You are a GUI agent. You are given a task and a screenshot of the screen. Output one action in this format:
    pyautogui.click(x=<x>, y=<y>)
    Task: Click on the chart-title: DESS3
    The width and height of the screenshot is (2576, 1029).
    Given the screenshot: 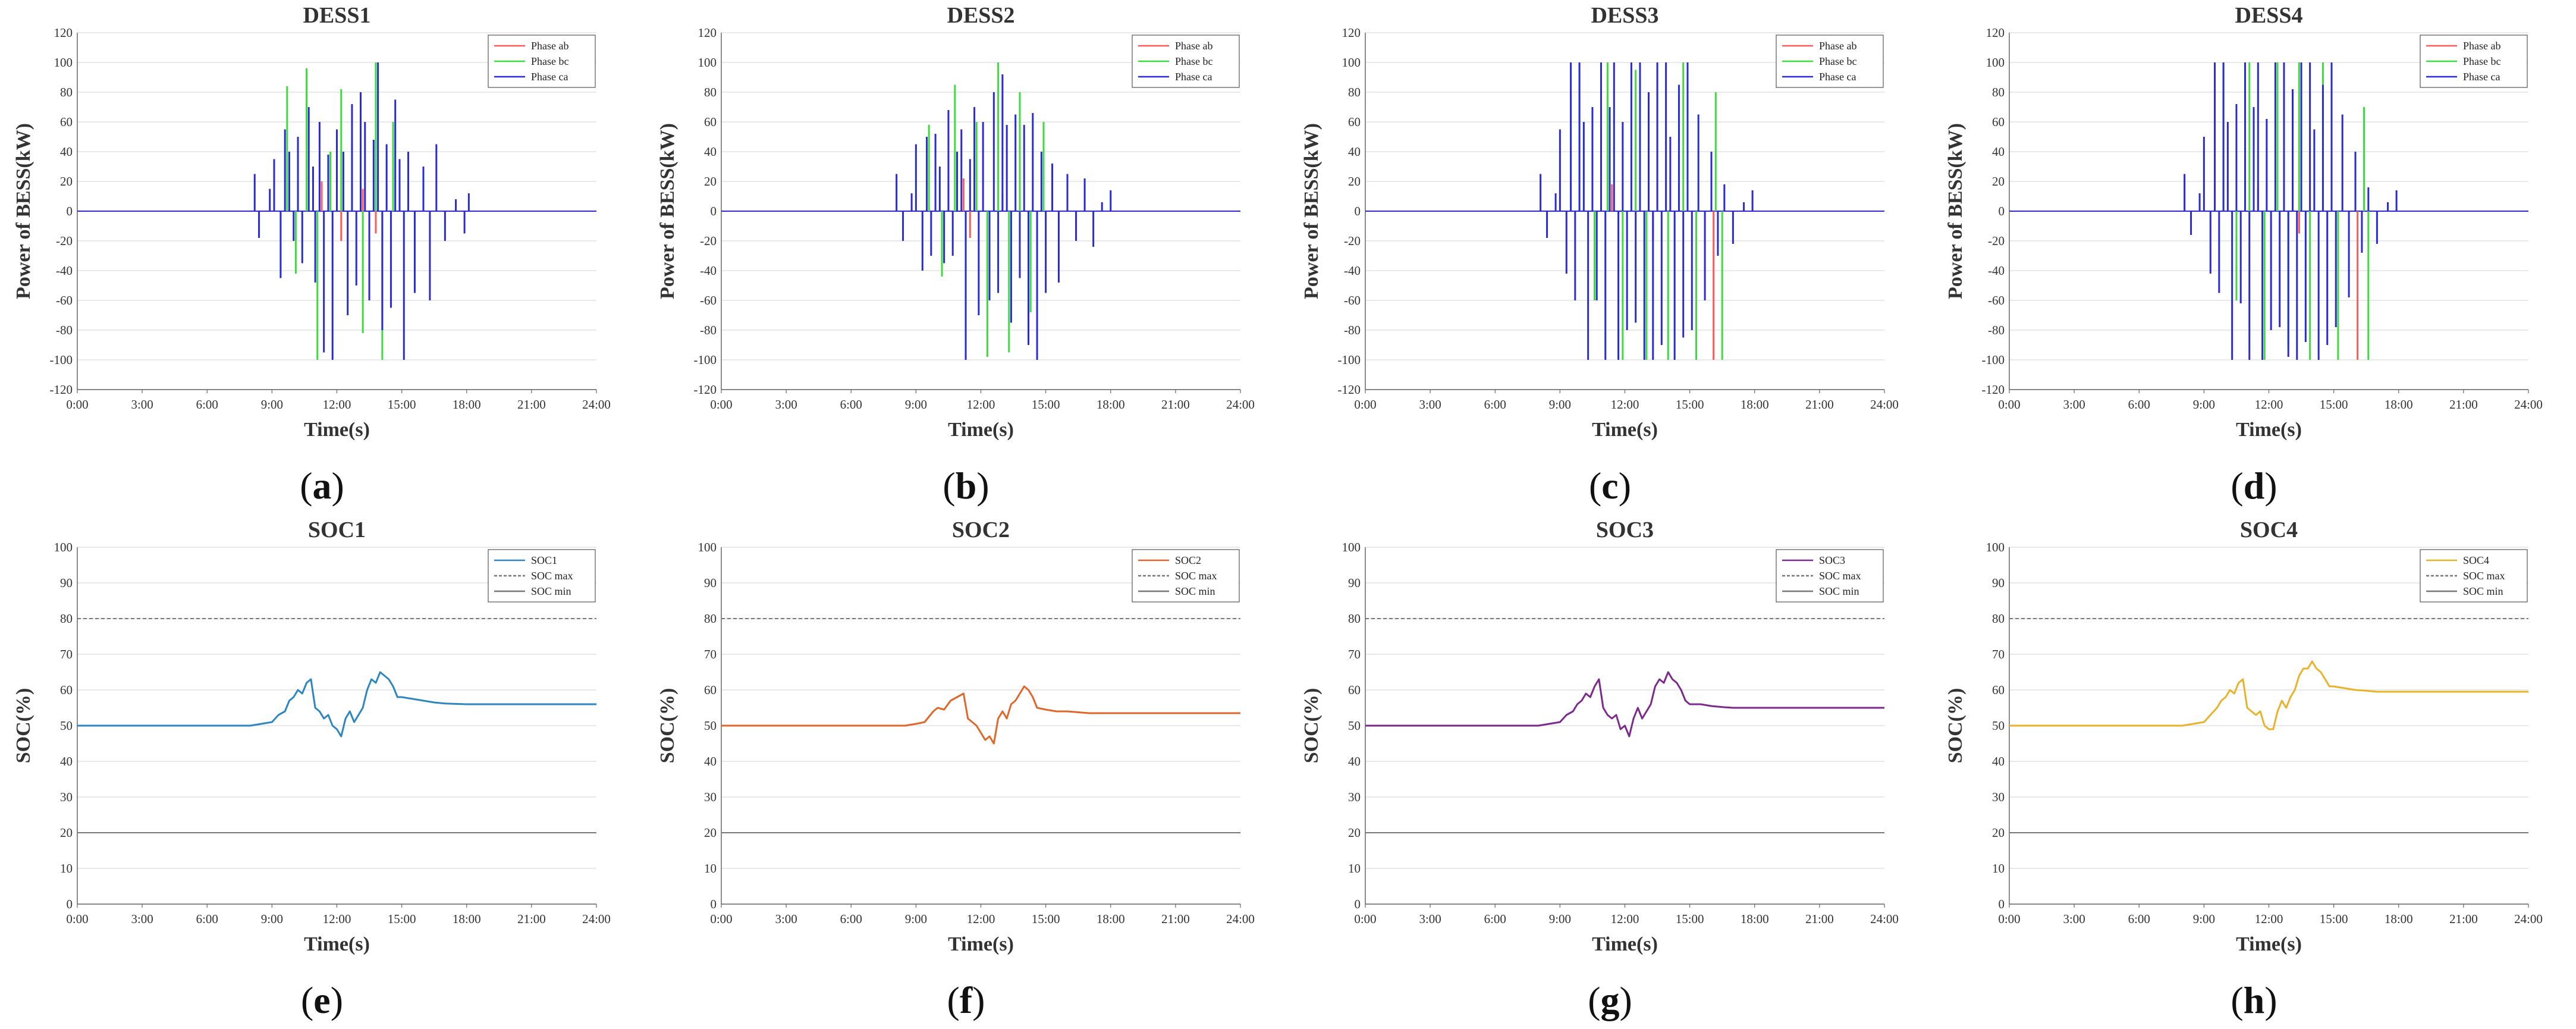 What is the action you would take?
    pyautogui.click(x=1624, y=15)
    